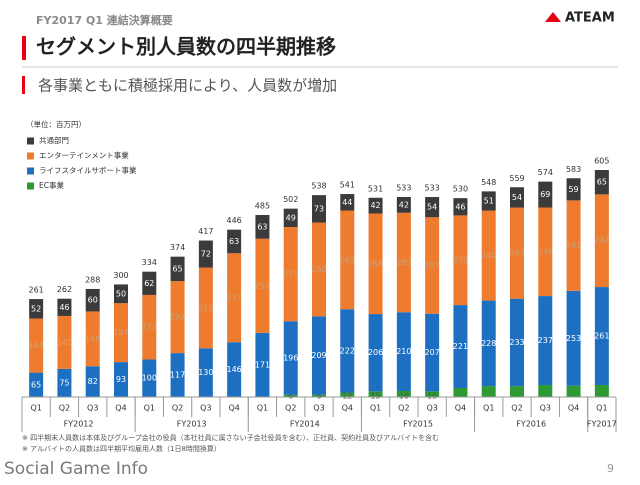 Image resolution: width=640 pixels, height=485 pixels. I want to click on data-label: 247, so click(601, 240).